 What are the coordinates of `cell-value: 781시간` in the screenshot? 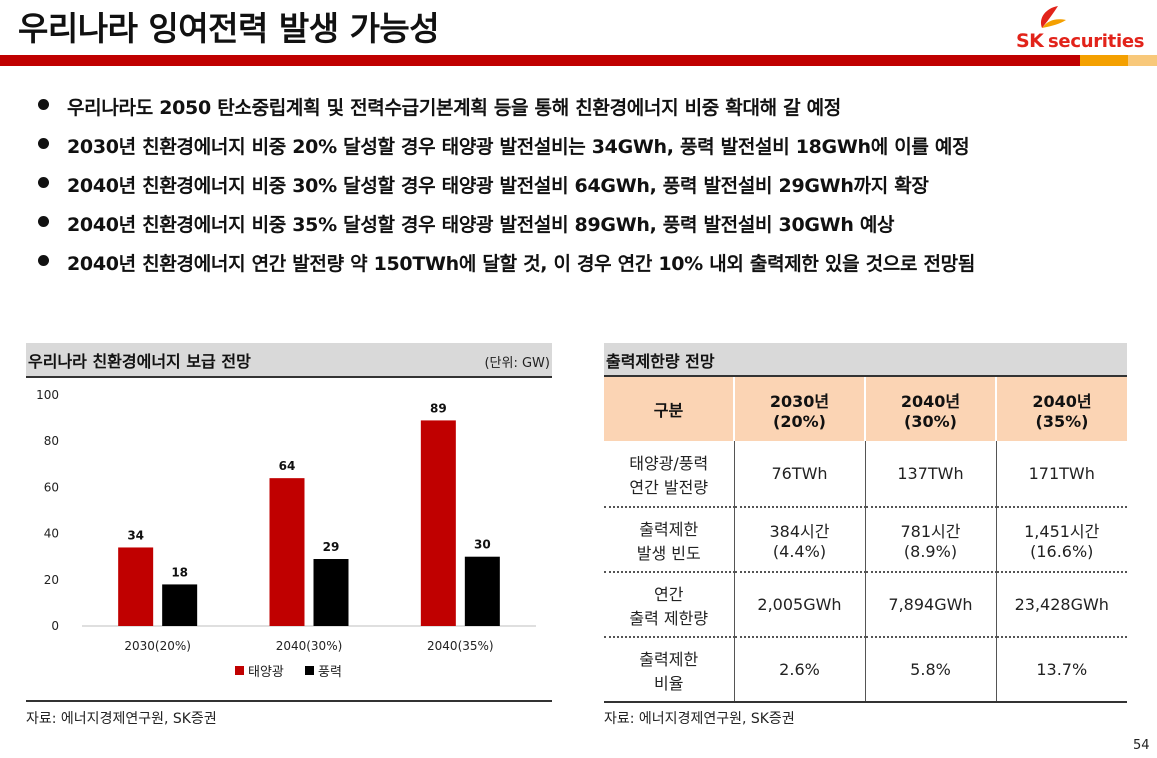 It's located at (930, 531).